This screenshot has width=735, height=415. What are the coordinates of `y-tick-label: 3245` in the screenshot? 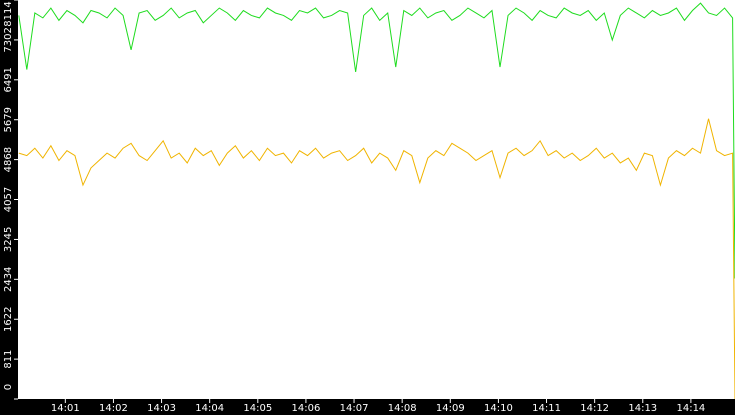 It's located at (8, 239).